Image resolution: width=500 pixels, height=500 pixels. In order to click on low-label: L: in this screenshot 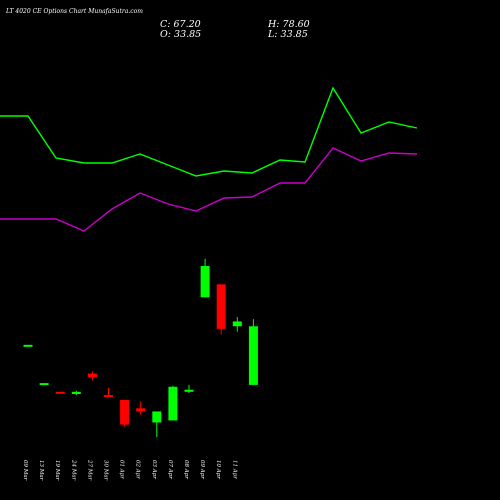, I will do `click(273, 34)`.